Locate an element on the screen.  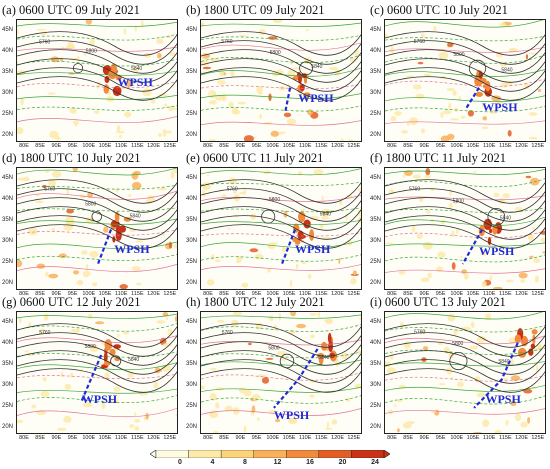
latitude-tick-label: 45N is located at coordinates (8, 30).